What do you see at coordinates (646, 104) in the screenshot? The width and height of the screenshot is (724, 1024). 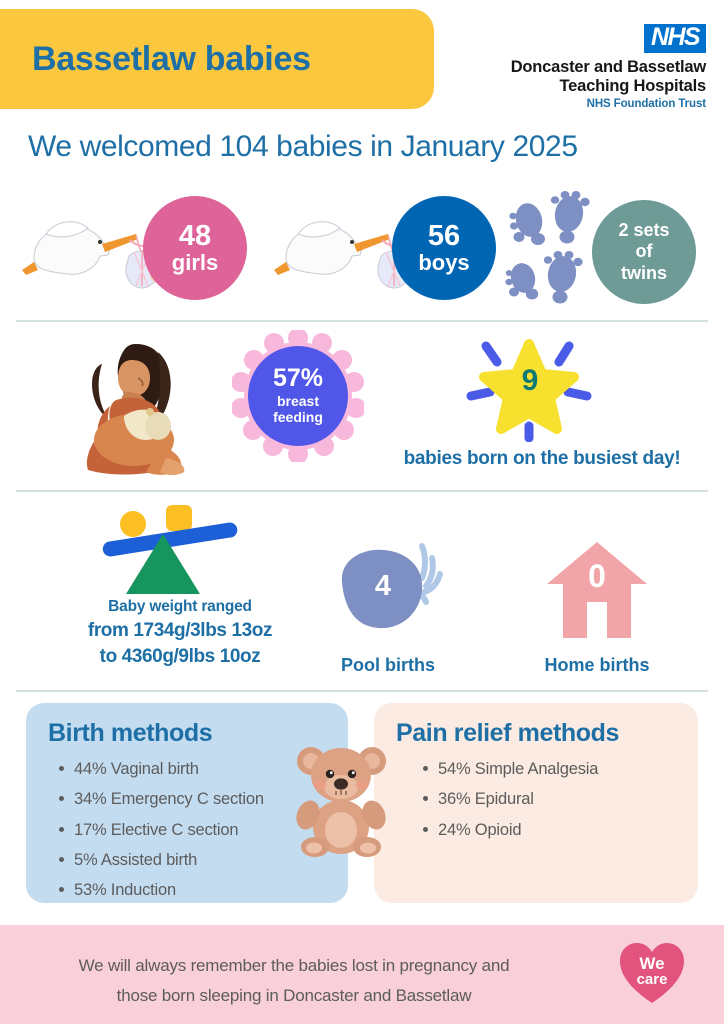 I see `trust-subtitle: NHS Foundation Trust` at bounding box center [646, 104].